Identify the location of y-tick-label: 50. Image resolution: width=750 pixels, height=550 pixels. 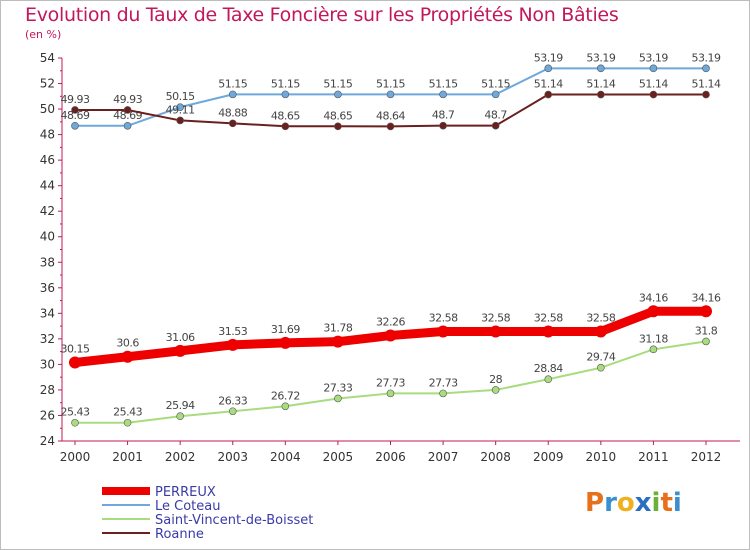
(47, 109).